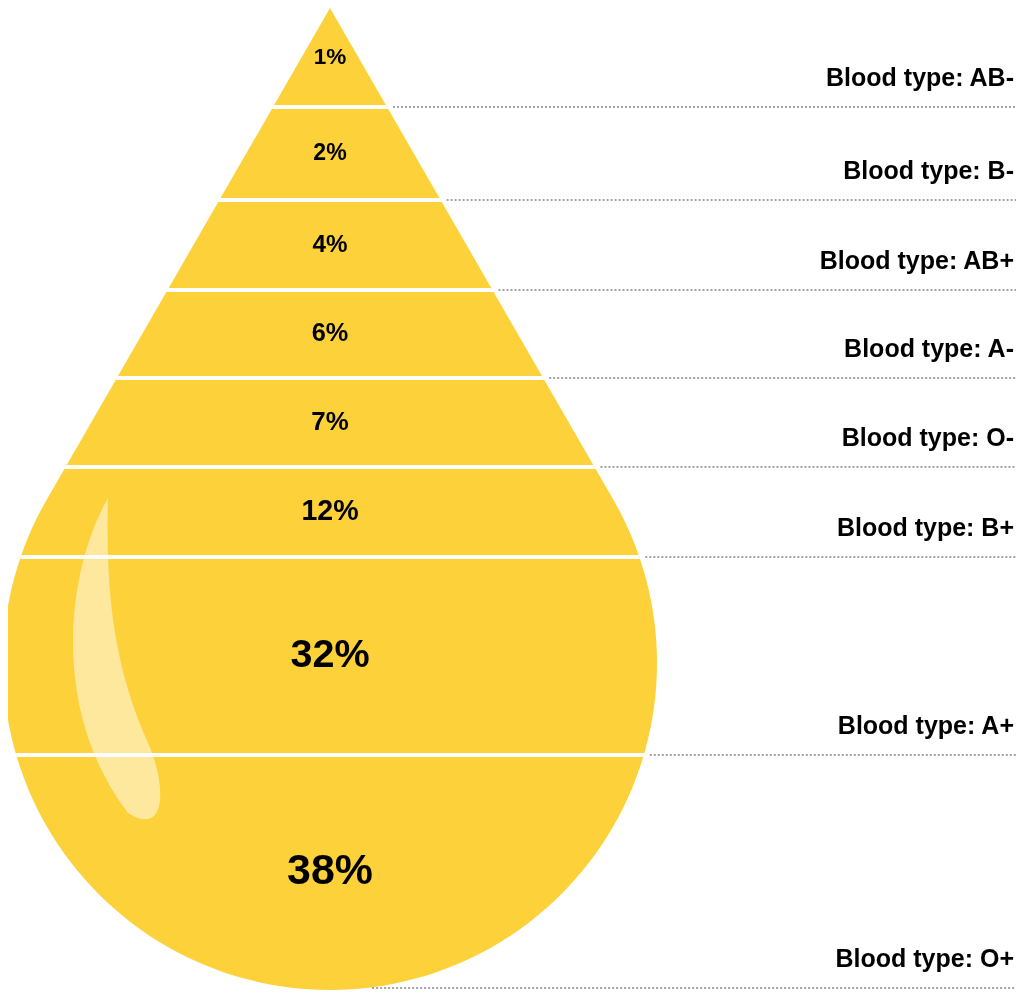 This screenshot has width=1024, height=997. I want to click on category-label: Blood type: B+, so click(925, 526).